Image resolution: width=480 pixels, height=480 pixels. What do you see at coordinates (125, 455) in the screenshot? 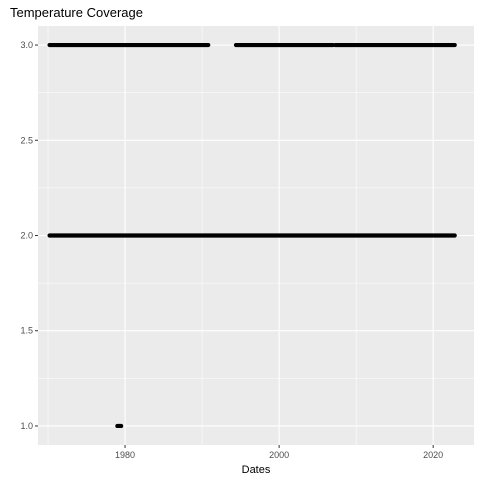
I see `x-tick-label: 1980` at bounding box center [125, 455].